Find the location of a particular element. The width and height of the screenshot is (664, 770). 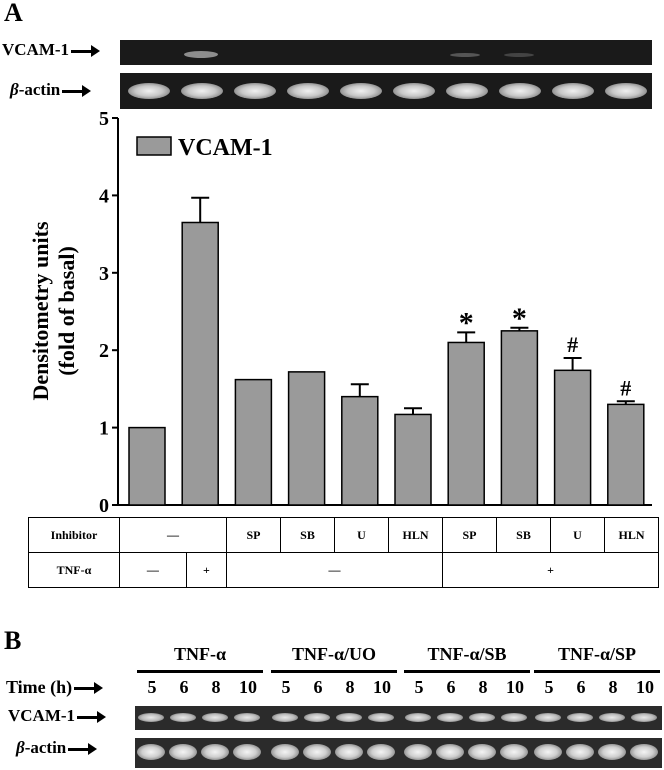

panel-b-letter: B is located at coordinates (13, 640).